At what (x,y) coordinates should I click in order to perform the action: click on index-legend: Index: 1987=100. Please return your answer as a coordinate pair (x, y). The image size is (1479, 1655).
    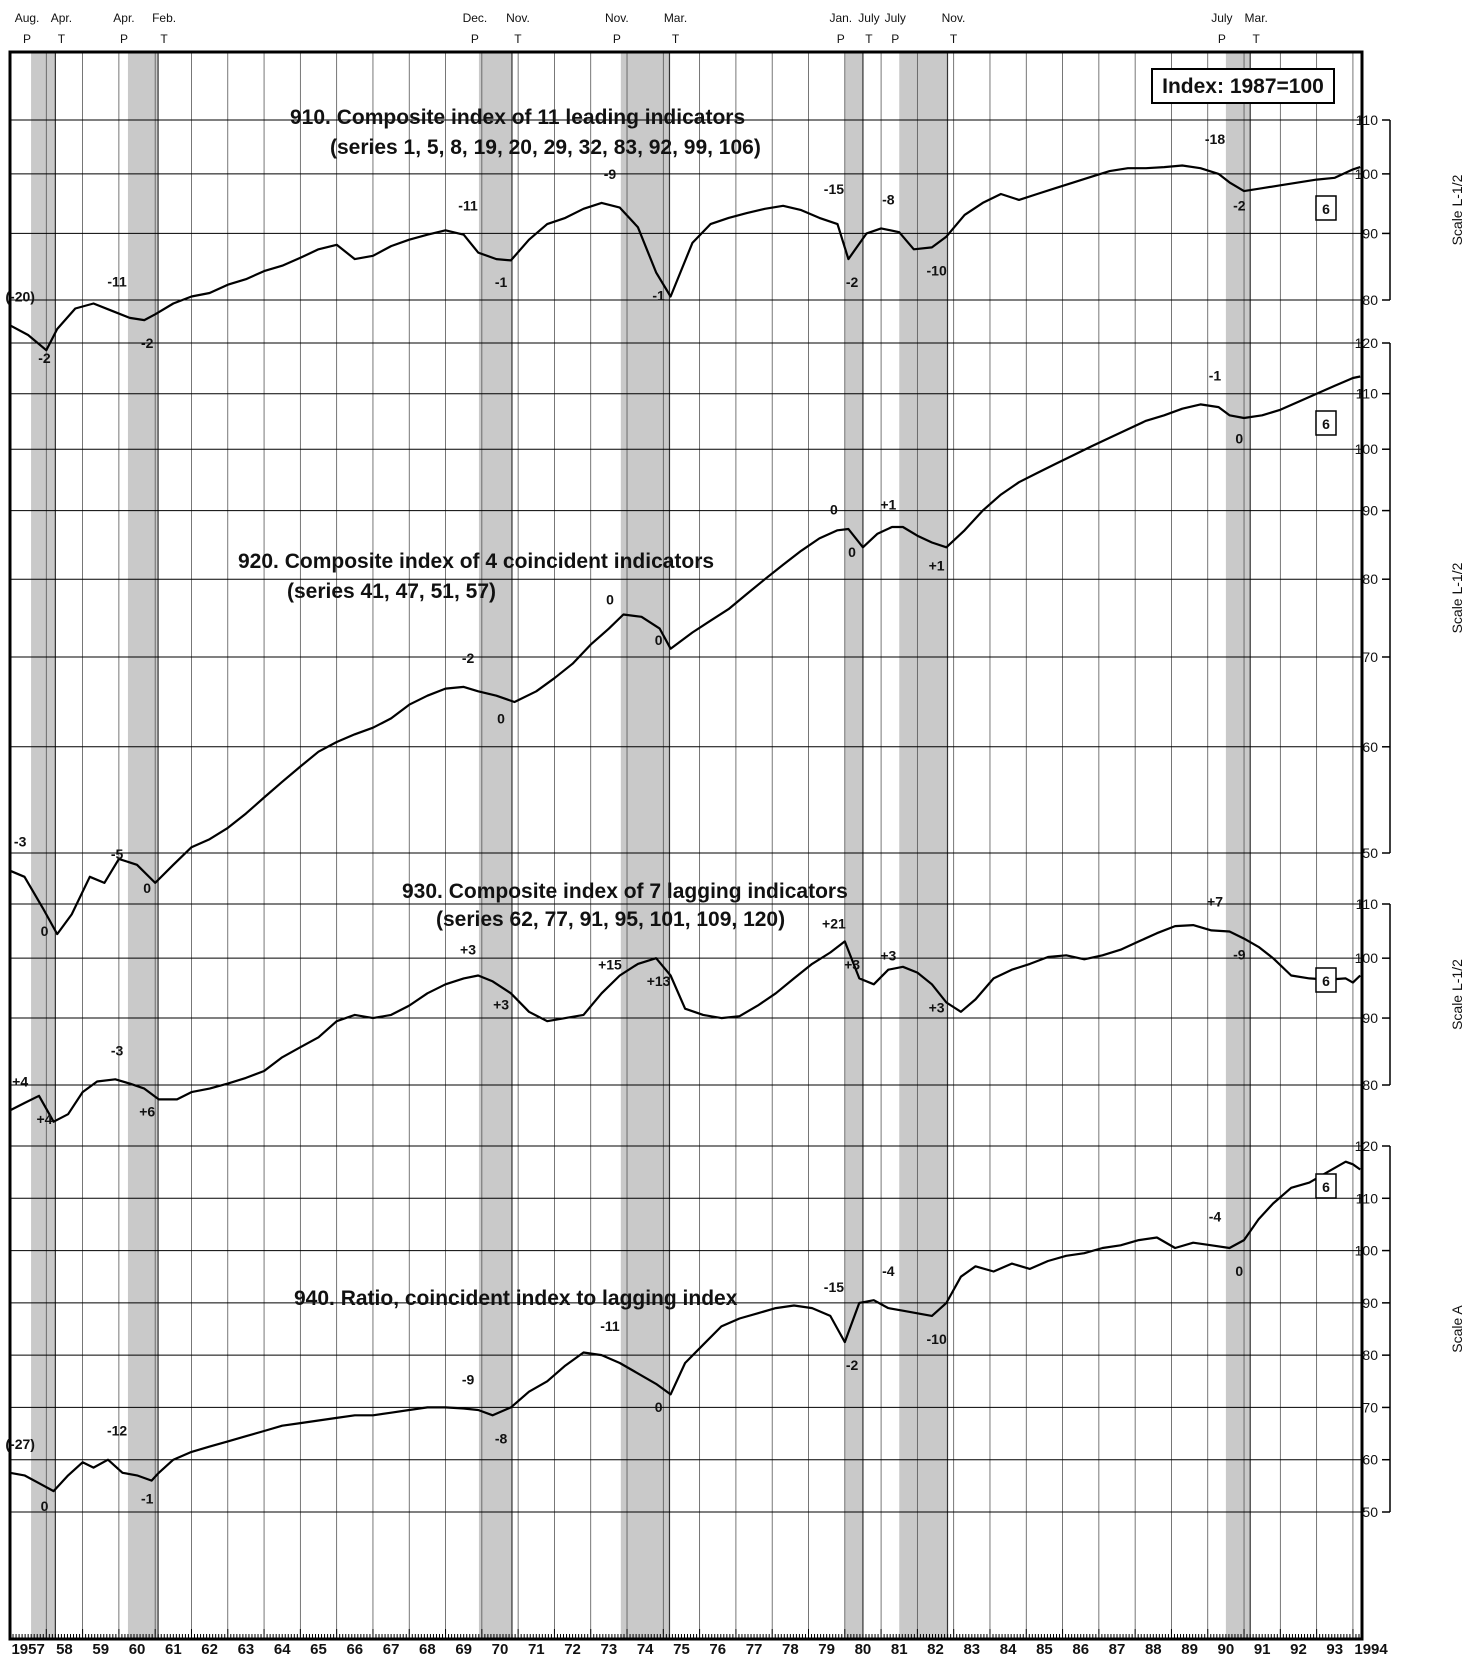
    Looking at the image, I should click on (1243, 86).